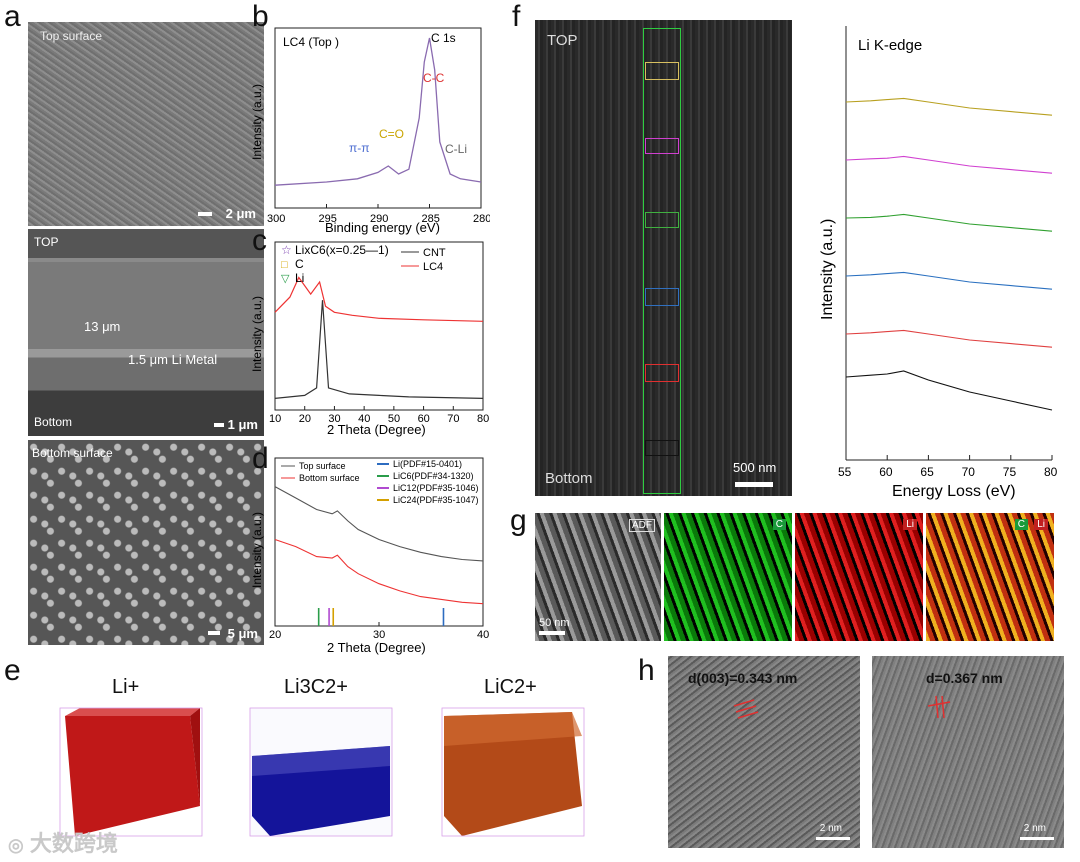 This screenshot has height=862, width=1080. What do you see at coordinates (910, 524) in the screenshot?
I see `map-lithium-label: Li` at bounding box center [910, 524].